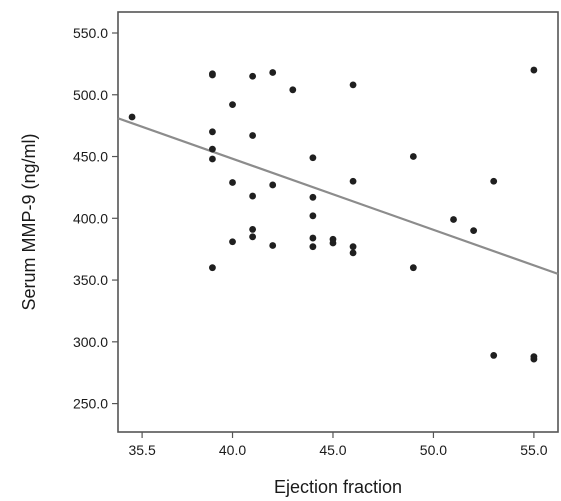 Image resolution: width=561 pixels, height=501 pixels. I want to click on y-tick-label: 300.0, so click(90, 342).